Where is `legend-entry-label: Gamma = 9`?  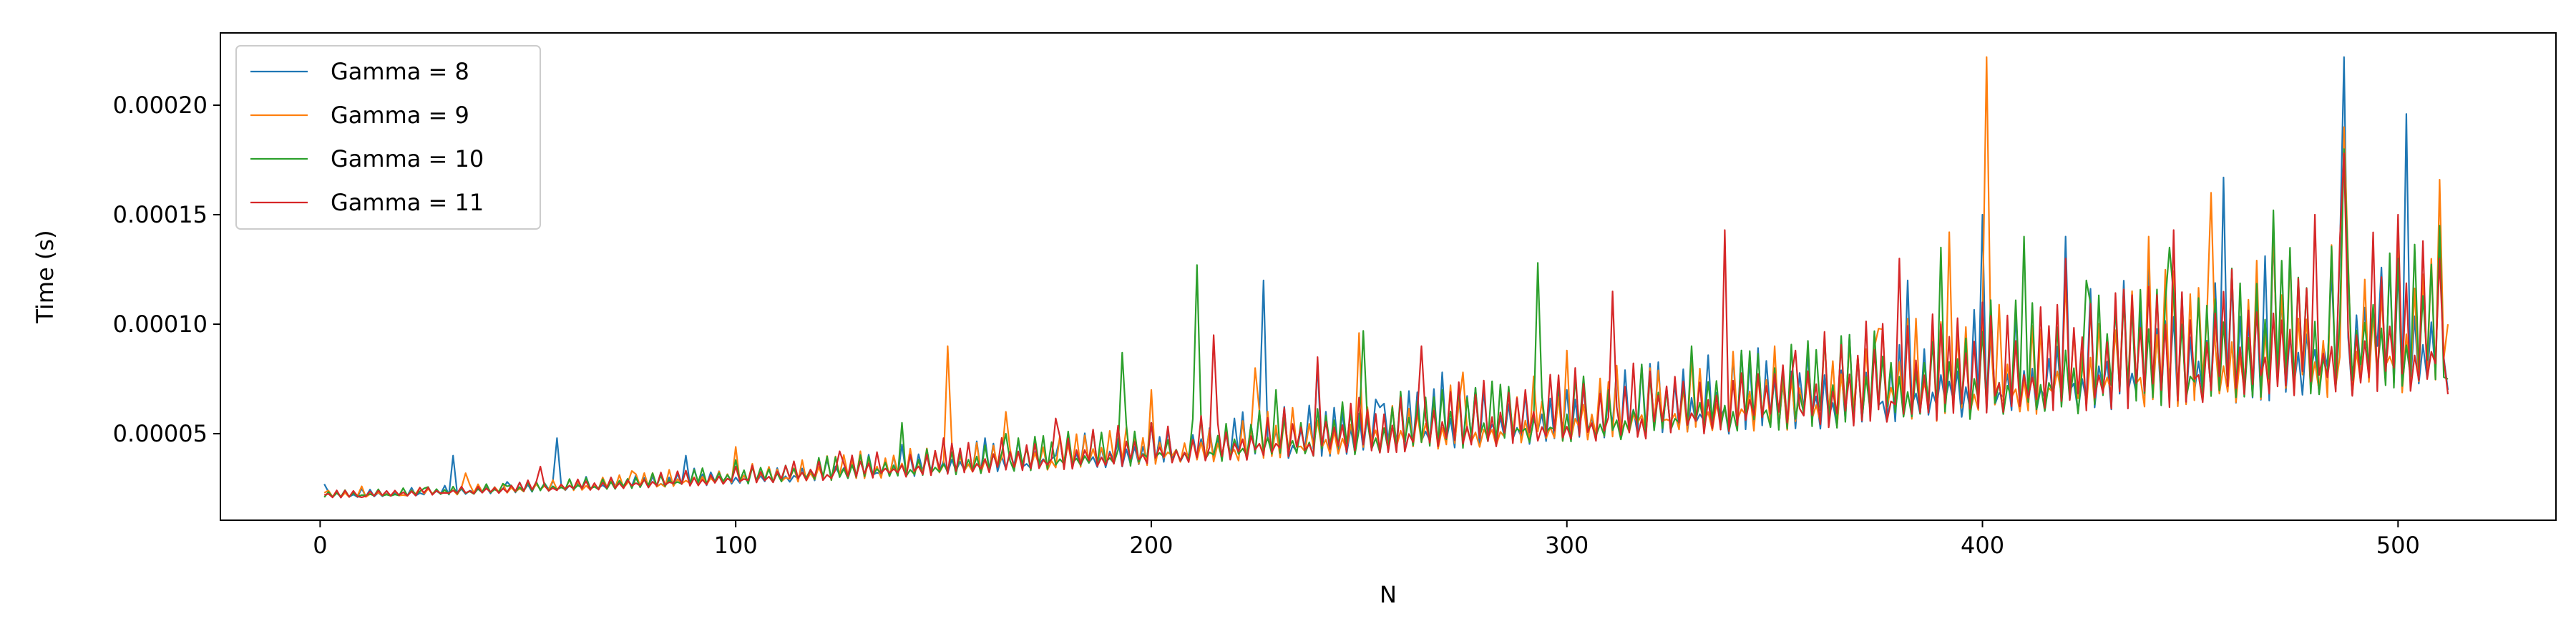
legend-entry-label: Gamma = 9 is located at coordinates (400, 115).